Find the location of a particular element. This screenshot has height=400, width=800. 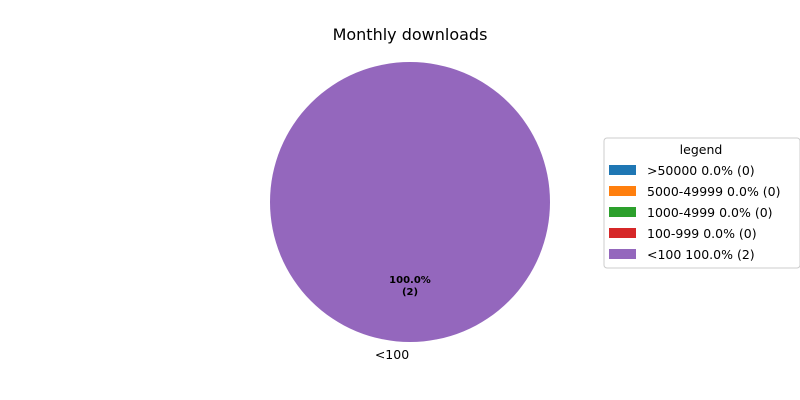

legend-entry-label: 5000-49999 0.0% (0) is located at coordinates (714, 191).